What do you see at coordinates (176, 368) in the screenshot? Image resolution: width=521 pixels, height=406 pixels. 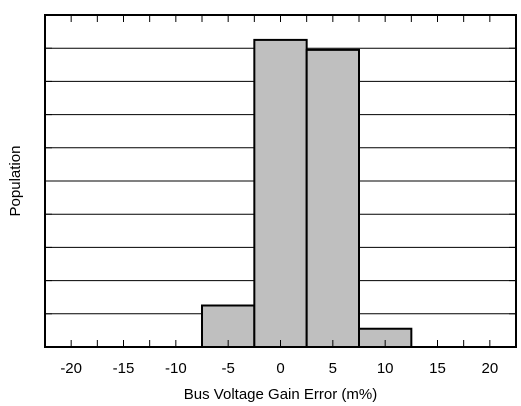 I see `x-tick-label: -10` at bounding box center [176, 368].